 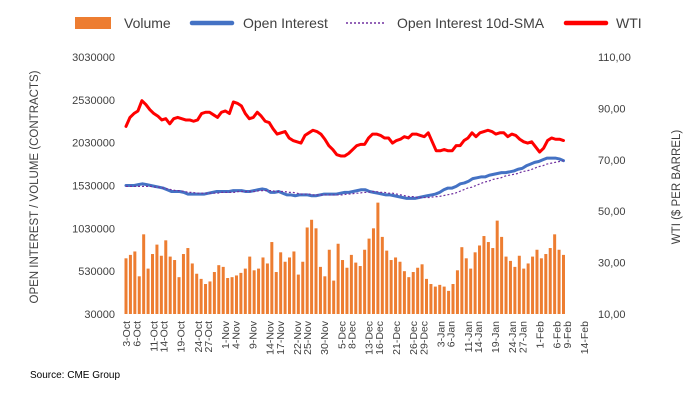 I want to click on x-tick-label: 14-Jan, so click(x=479, y=337).